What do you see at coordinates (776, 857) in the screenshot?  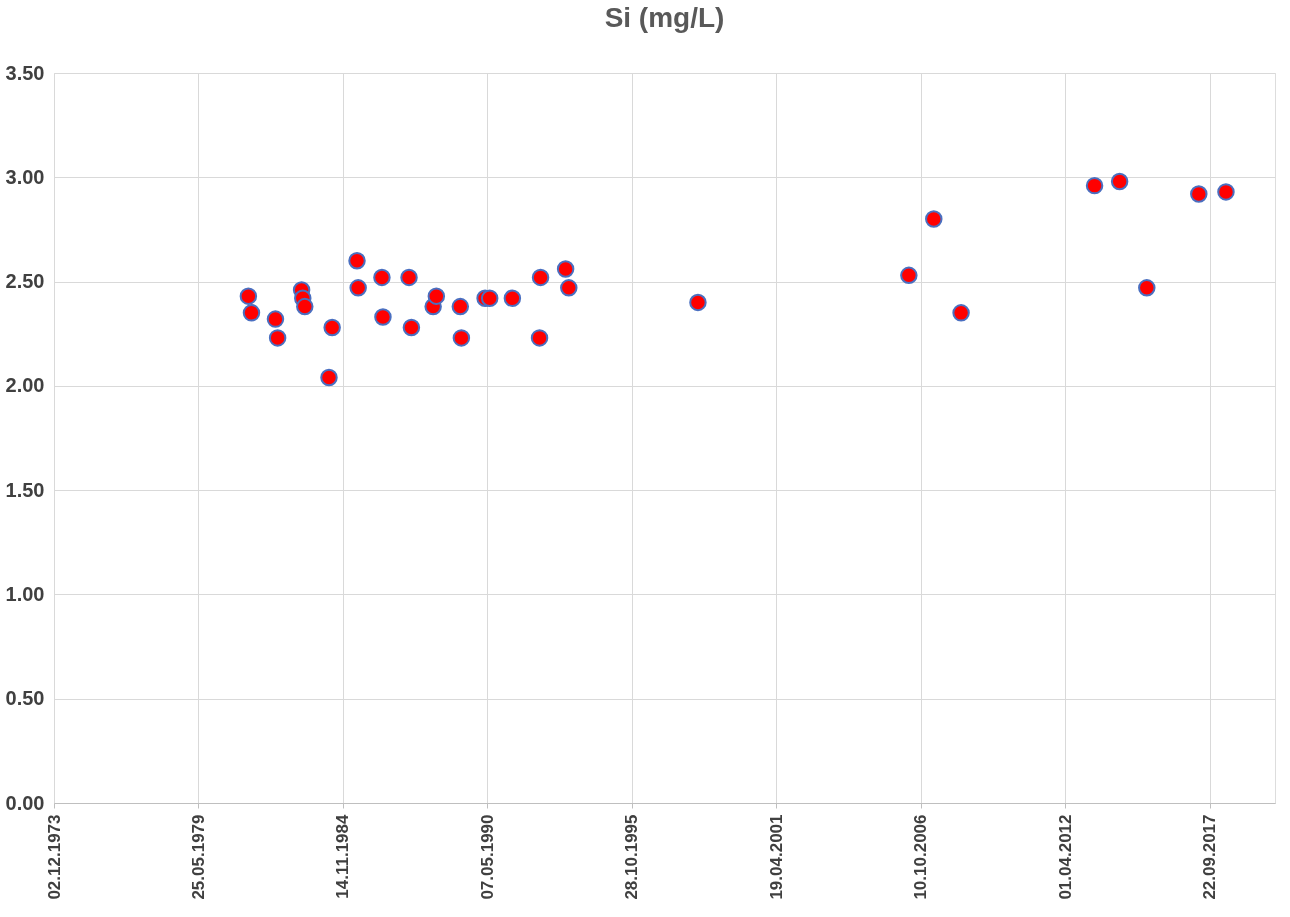 I see `x-tick-label: 19.04.2001` at bounding box center [776, 857].